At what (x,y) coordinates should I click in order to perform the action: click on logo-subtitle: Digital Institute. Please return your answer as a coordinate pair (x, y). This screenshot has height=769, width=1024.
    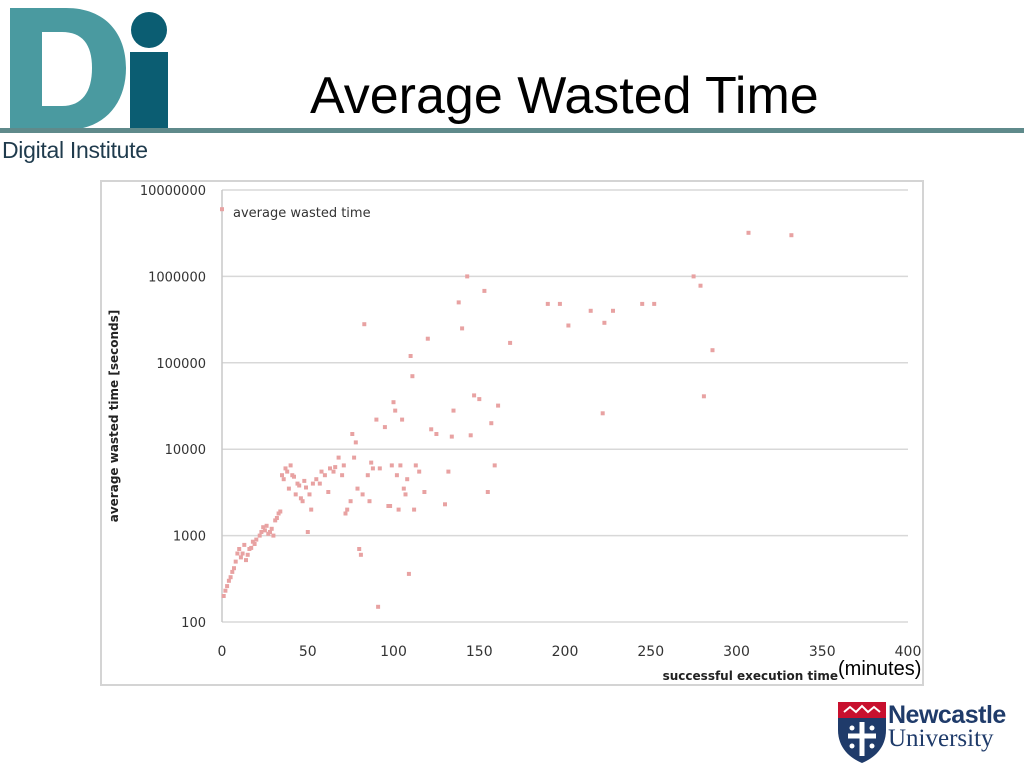
    Looking at the image, I should click on (75, 150).